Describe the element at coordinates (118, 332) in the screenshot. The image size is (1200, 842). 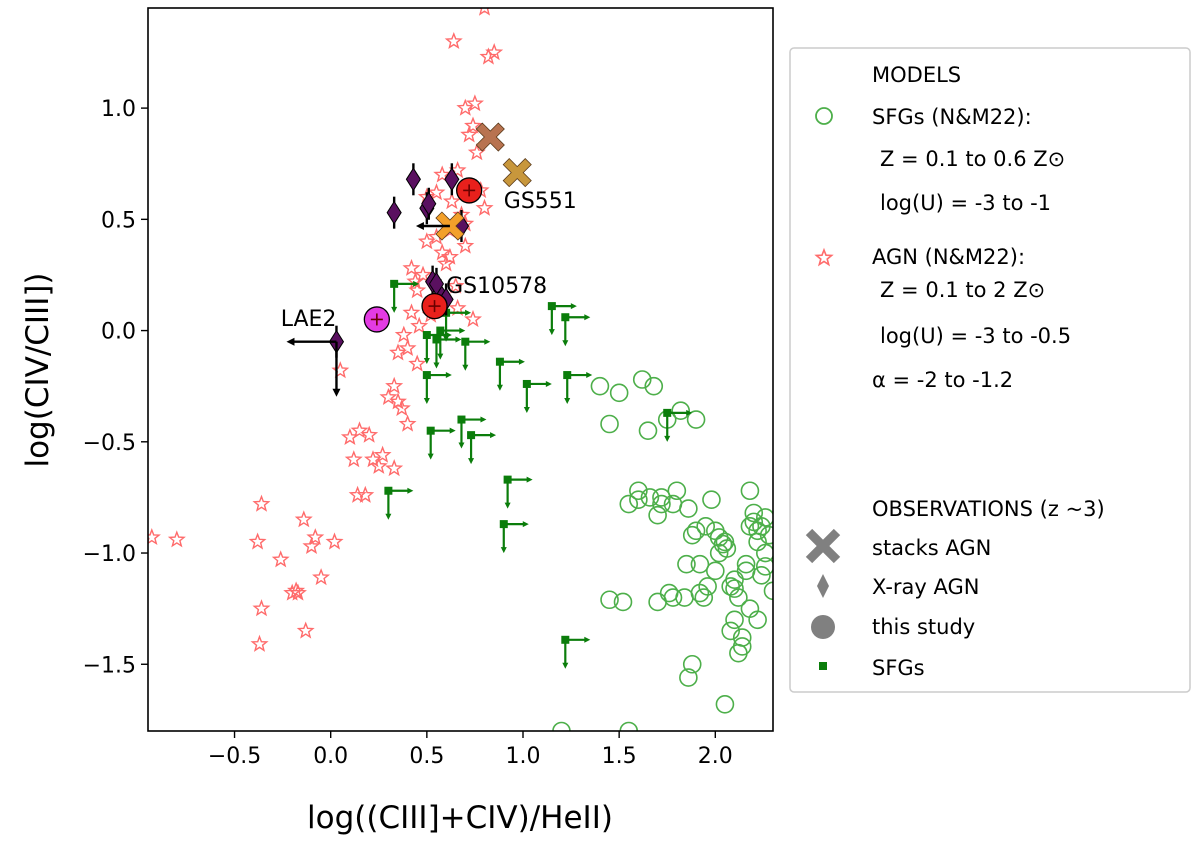
I see `y-tick-label: 0.0` at that location.